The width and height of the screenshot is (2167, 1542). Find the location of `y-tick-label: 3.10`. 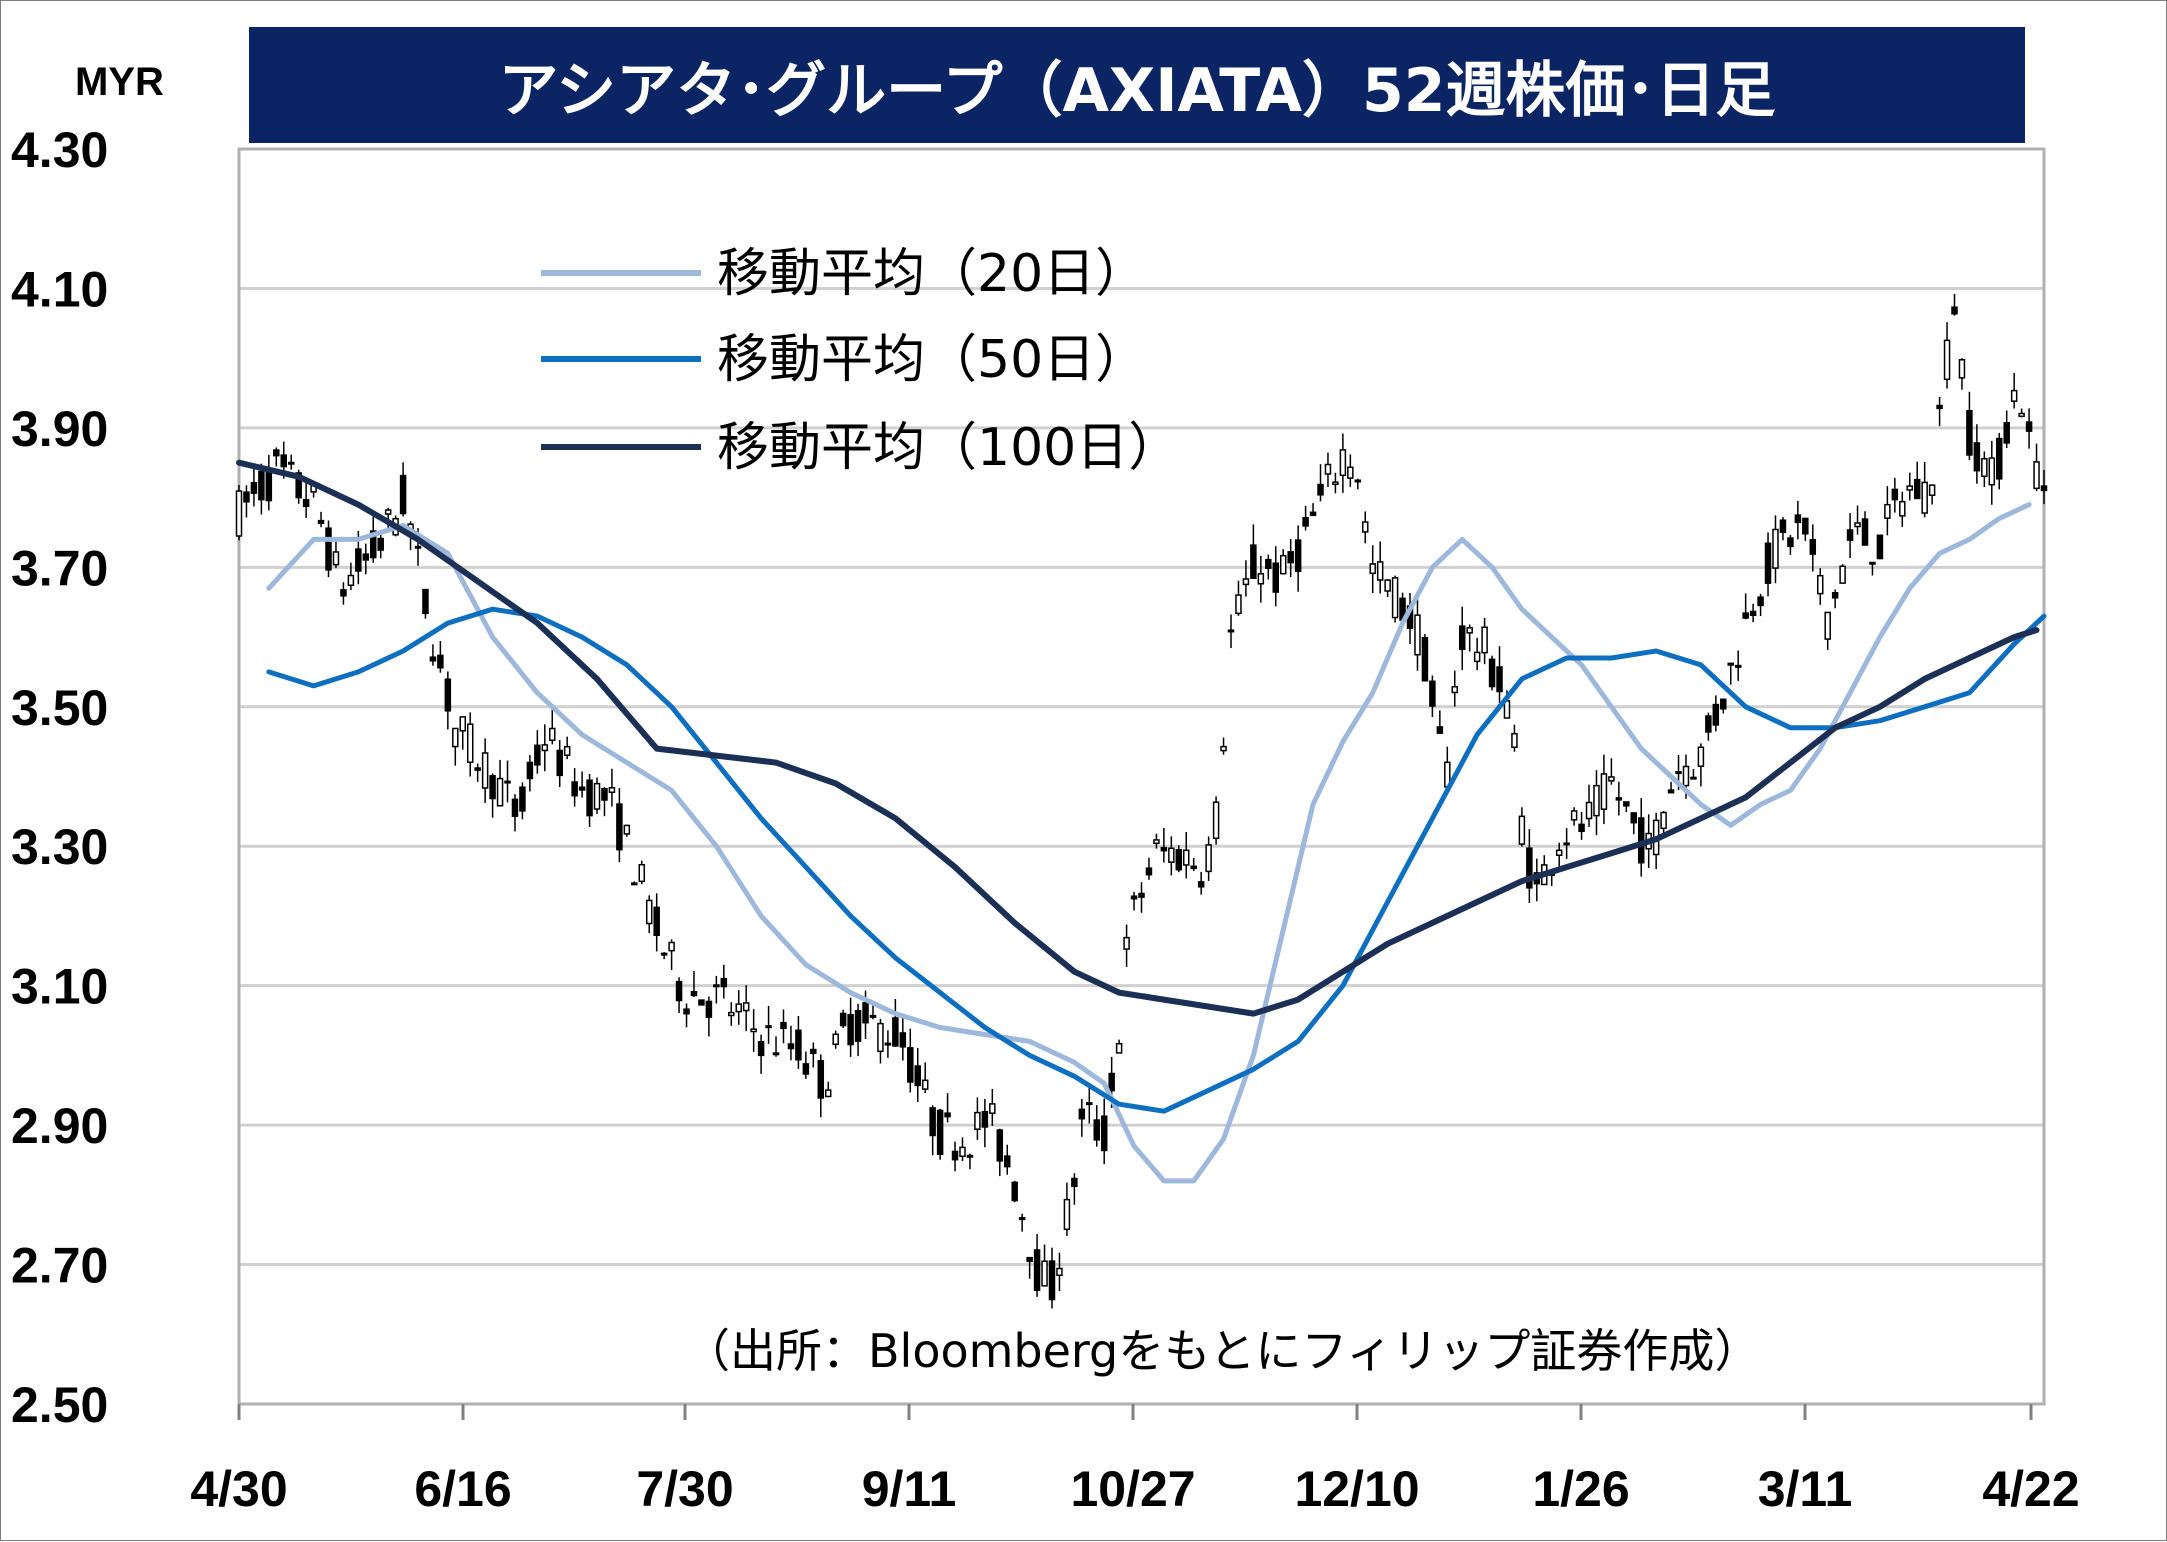

y-tick-label: 3.10 is located at coordinates (59, 987).